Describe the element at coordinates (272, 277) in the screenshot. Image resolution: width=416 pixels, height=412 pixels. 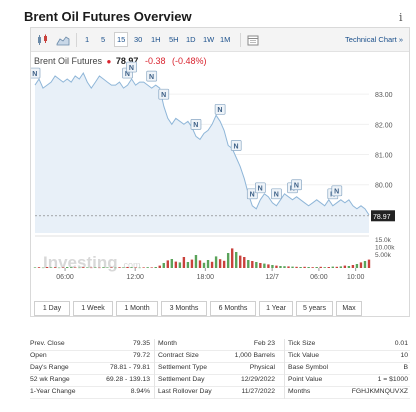
I see `x-tick-label: 12/7` at that location.